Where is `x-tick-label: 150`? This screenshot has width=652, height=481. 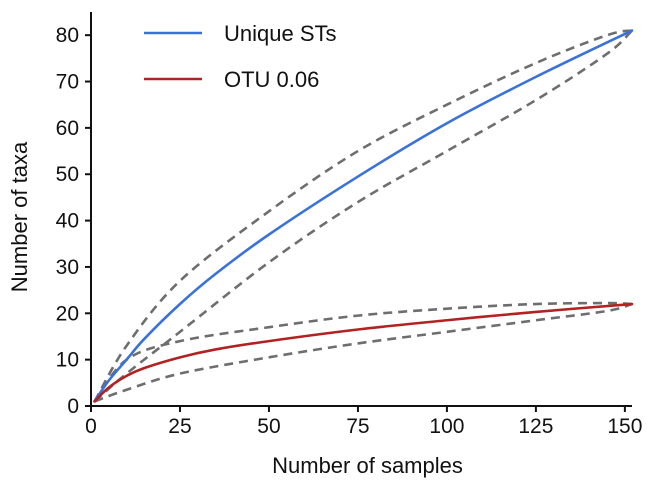
x-tick-label: 150 is located at coordinates (624, 426).